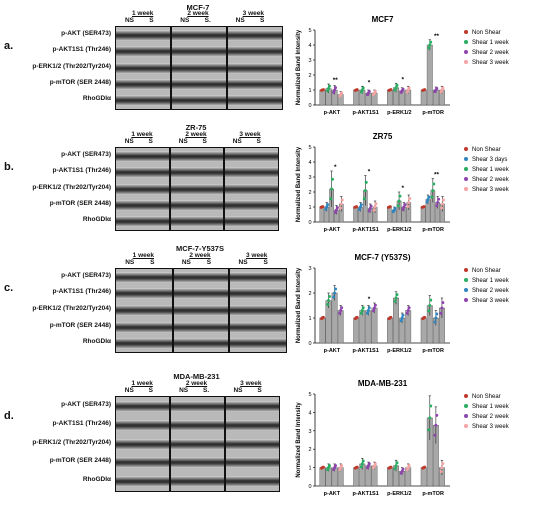 The width and height of the screenshot is (550, 506). What do you see at coordinates (309, 193) in the screenshot?
I see `y-tick-label: 2` at bounding box center [309, 193].